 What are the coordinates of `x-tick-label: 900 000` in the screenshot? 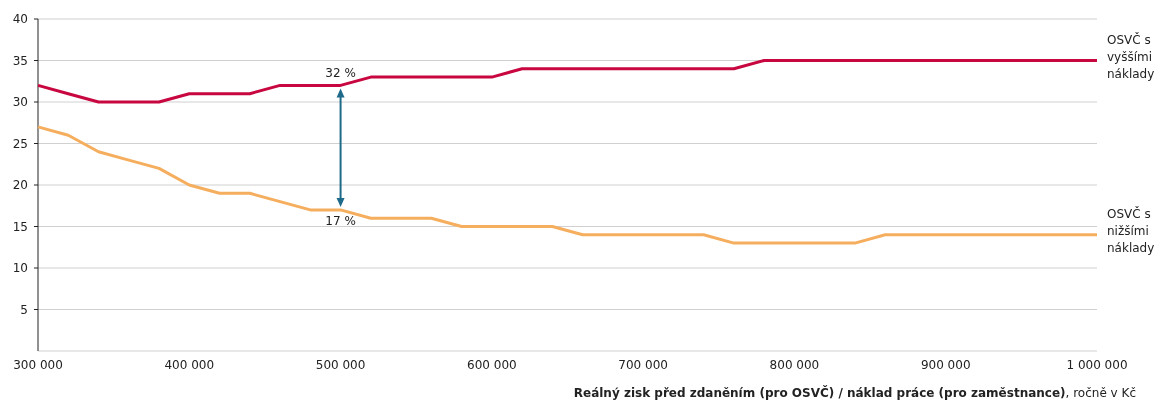 It's located at (945, 365).